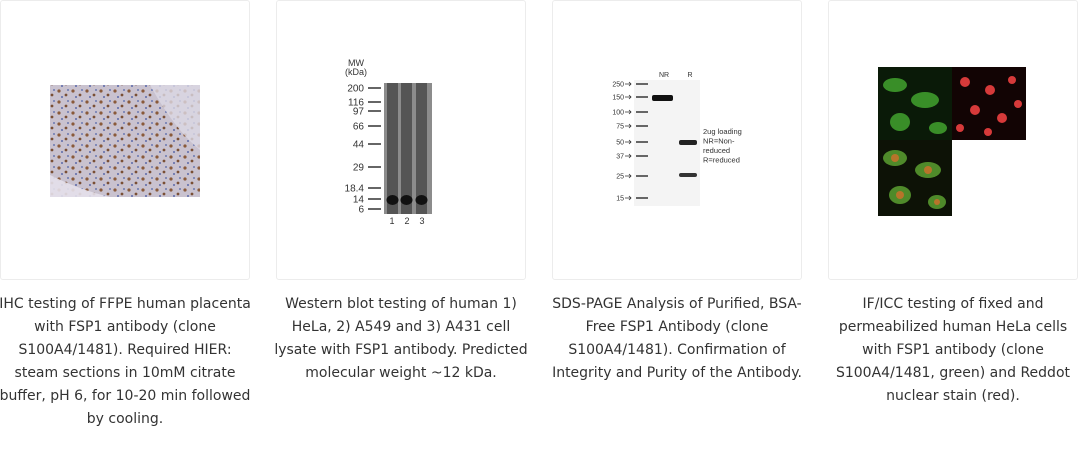 The width and height of the screenshot is (1080, 462). Describe the element at coordinates (359, 127) in the screenshot. I see `marker-label: 66` at that location.